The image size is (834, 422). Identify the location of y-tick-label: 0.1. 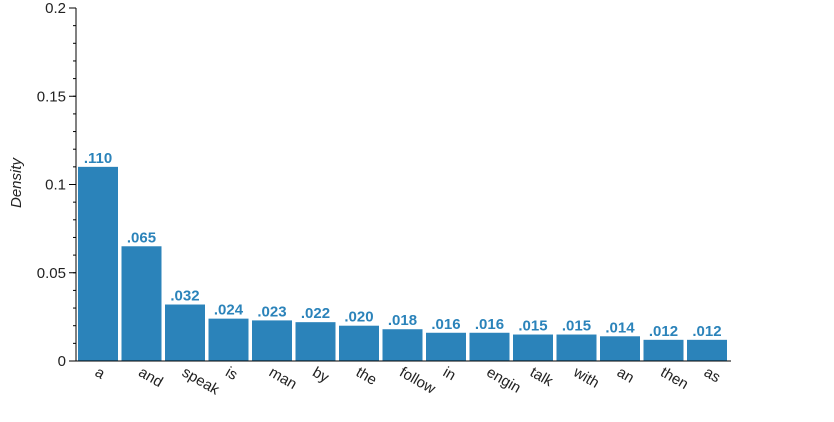
(55, 185).